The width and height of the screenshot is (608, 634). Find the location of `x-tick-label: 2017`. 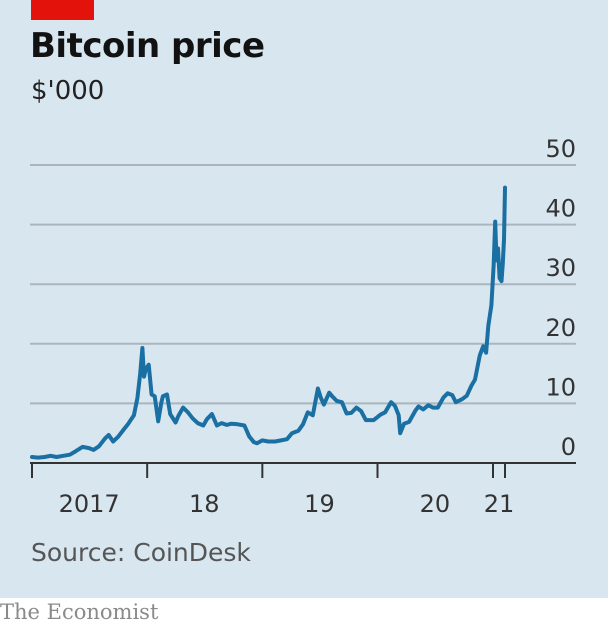

x-tick-label: 2017 is located at coordinates (89, 504).